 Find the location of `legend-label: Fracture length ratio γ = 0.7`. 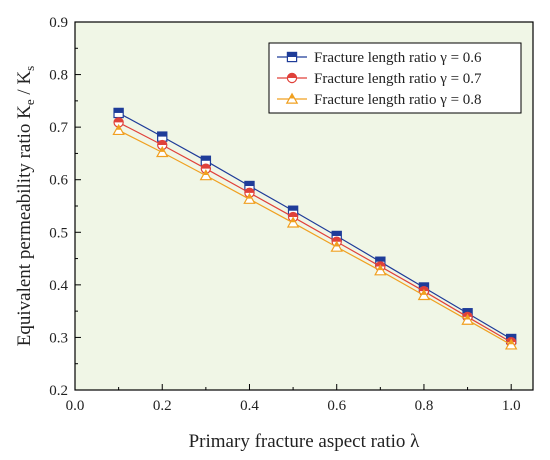

legend-label: Fracture length ratio γ = 0.7 is located at coordinates (398, 79).